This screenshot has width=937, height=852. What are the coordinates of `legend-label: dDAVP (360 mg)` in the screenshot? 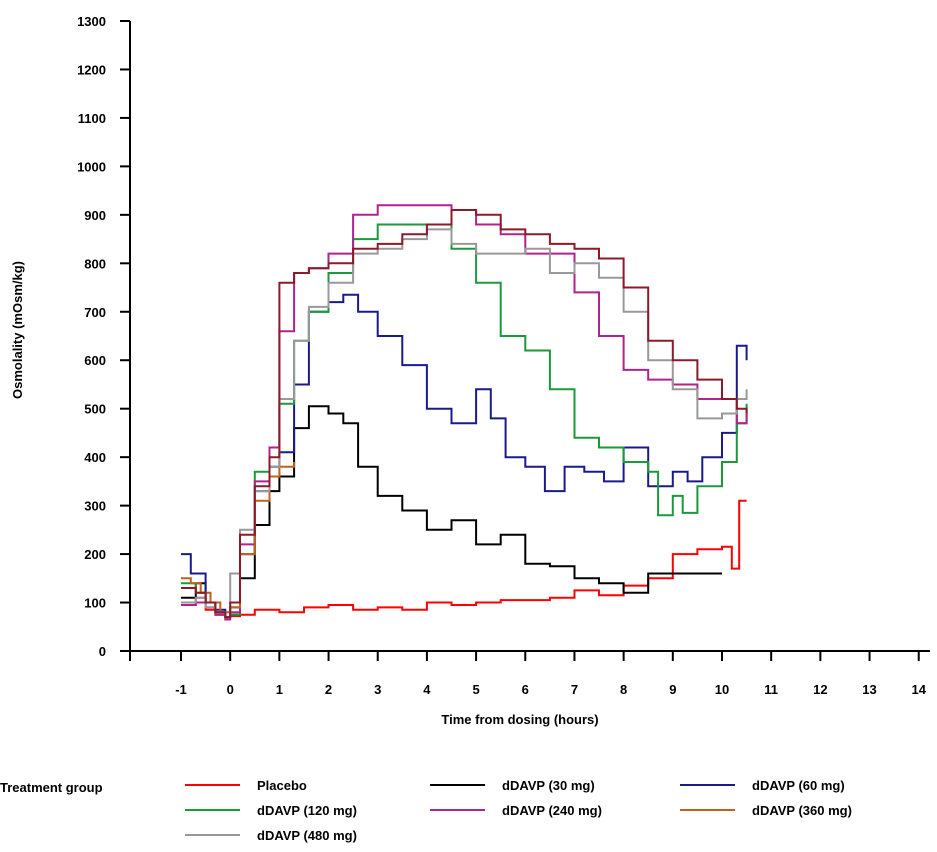 It's located at (802, 810).